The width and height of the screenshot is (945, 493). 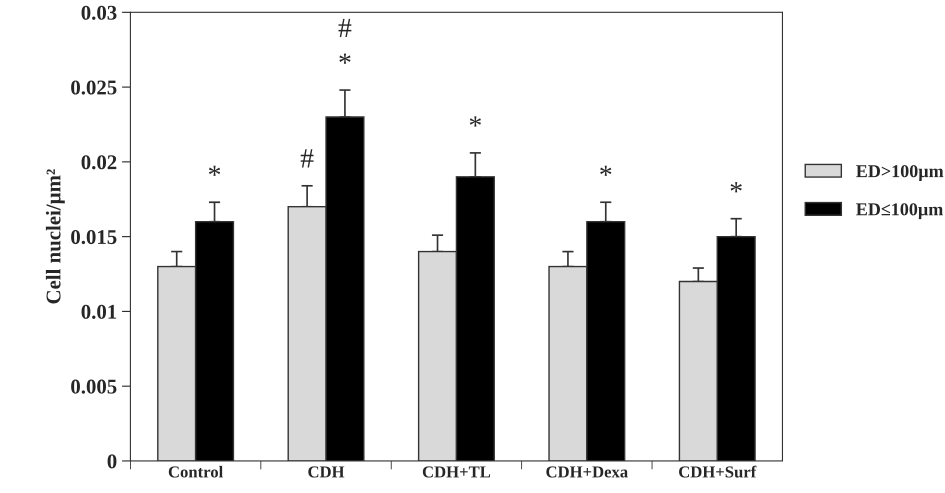 What do you see at coordinates (900, 173) in the screenshot?
I see `legend-label: ED>100µm` at bounding box center [900, 173].